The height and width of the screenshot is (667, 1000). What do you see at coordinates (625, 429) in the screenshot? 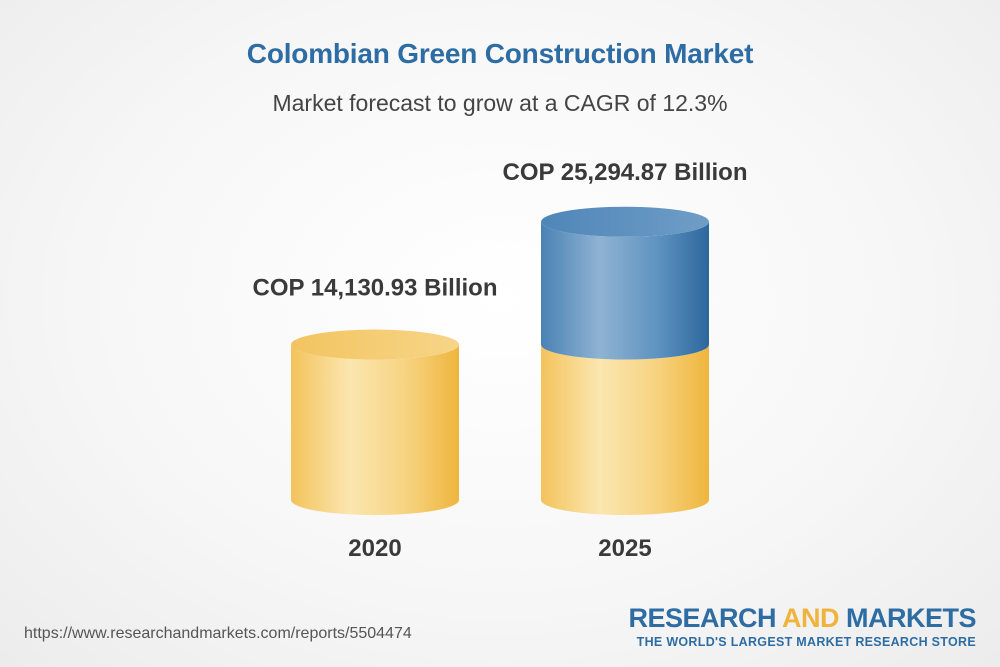
I see `bar-2025-base` at bounding box center [625, 429].